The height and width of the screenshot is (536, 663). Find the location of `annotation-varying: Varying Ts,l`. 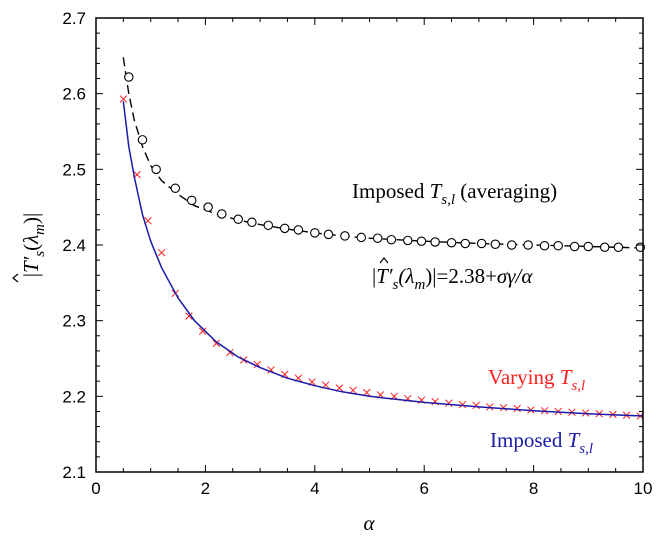

annotation-varying: Varying Ts,l is located at coordinates (536, 379).